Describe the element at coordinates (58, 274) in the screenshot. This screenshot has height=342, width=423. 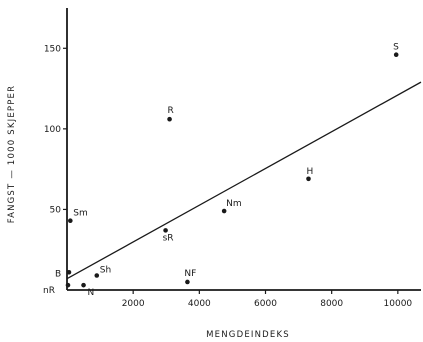
I see `point-label: B` at that location.